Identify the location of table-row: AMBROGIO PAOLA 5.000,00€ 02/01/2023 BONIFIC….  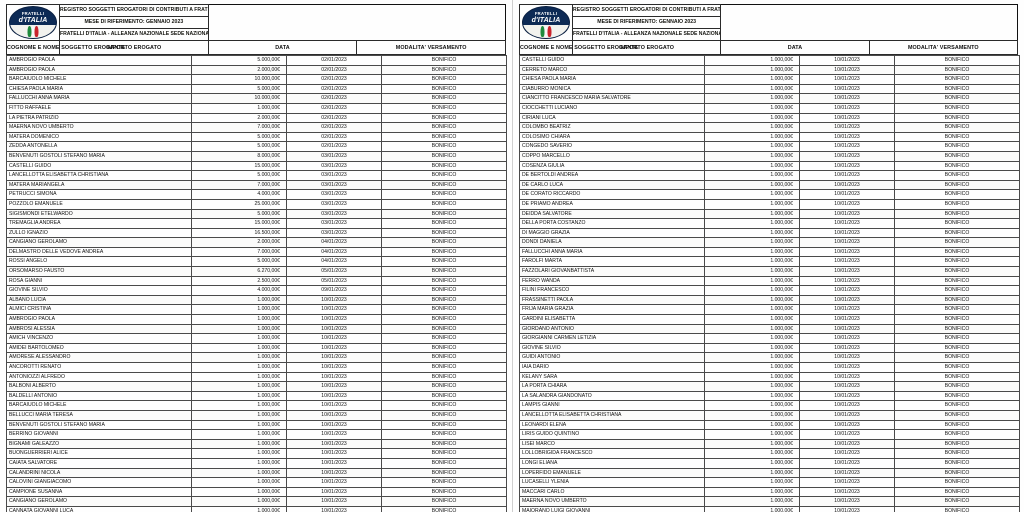
(256, 60).